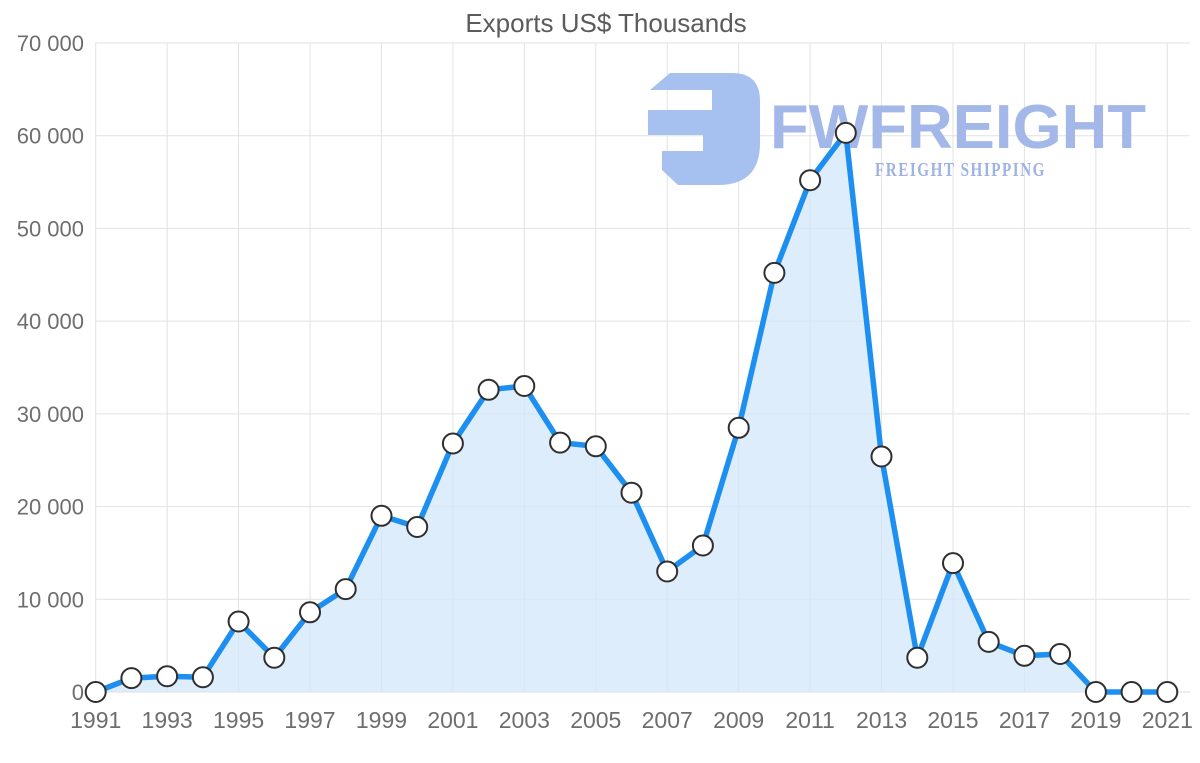 The image size is (1200, 763). I want to click on x-tick-label: 2015, so click(952, 720).